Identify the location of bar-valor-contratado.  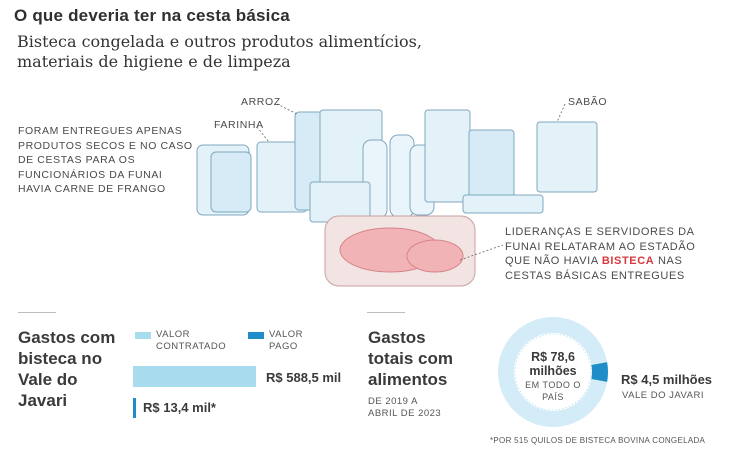
(194, 376).